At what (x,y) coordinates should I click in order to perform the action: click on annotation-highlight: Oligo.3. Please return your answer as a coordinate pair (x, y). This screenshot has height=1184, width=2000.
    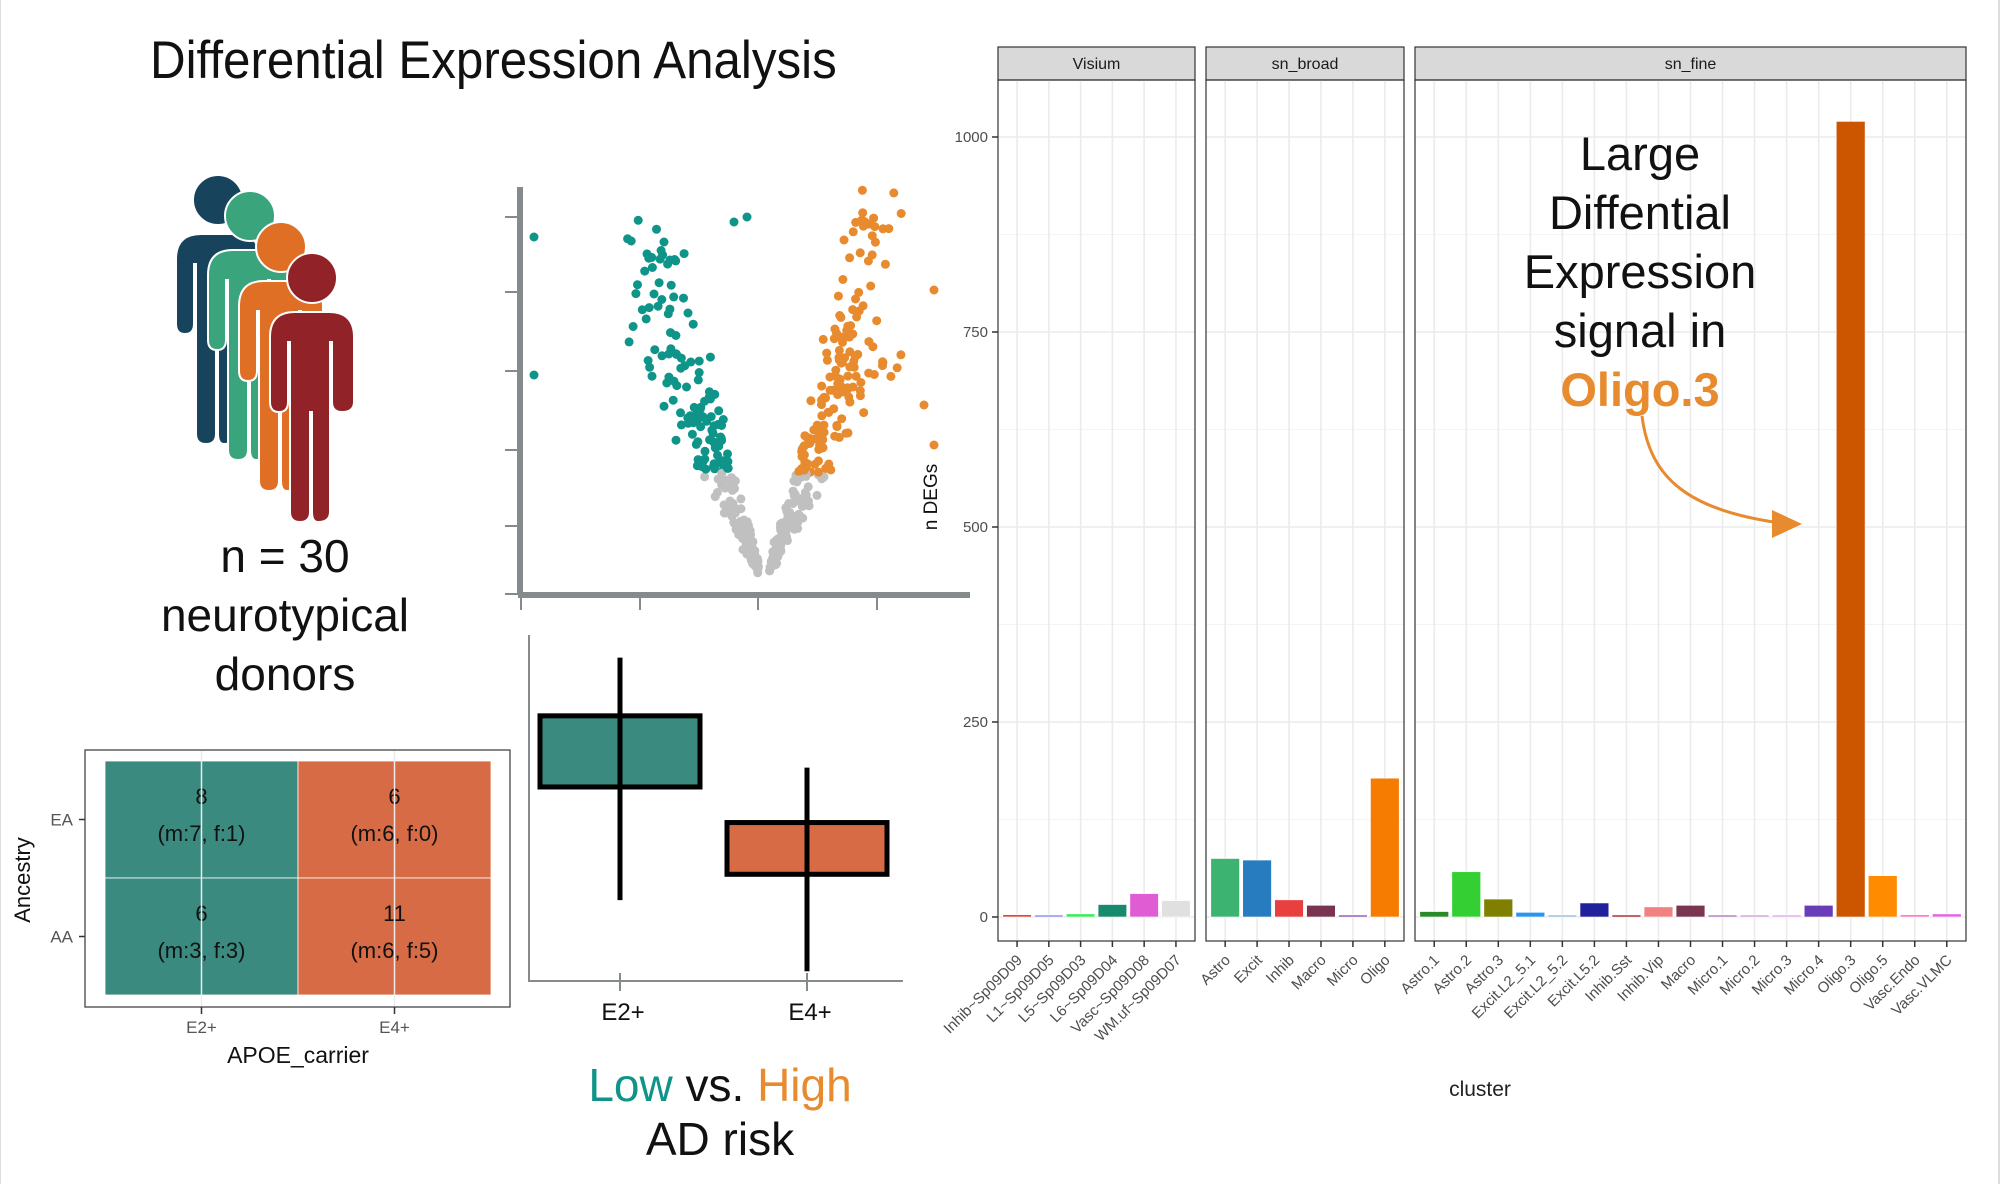
    Looking at the image, I should click on (1640, 389).